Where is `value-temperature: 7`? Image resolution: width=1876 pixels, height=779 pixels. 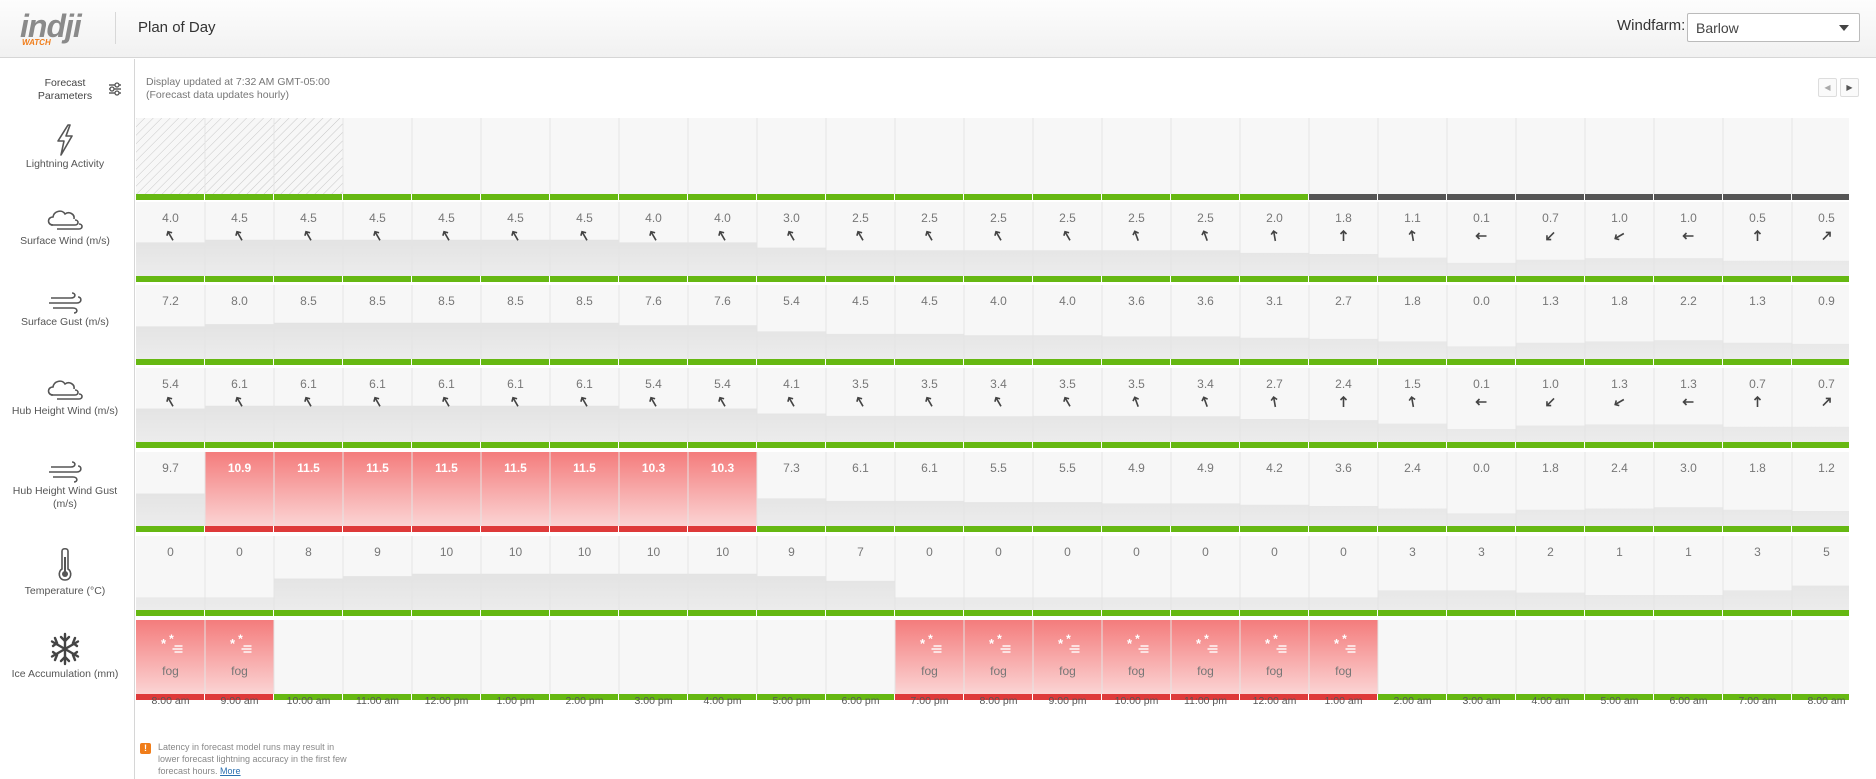 value-temperature: 7 is located at coordinates (860, 552).